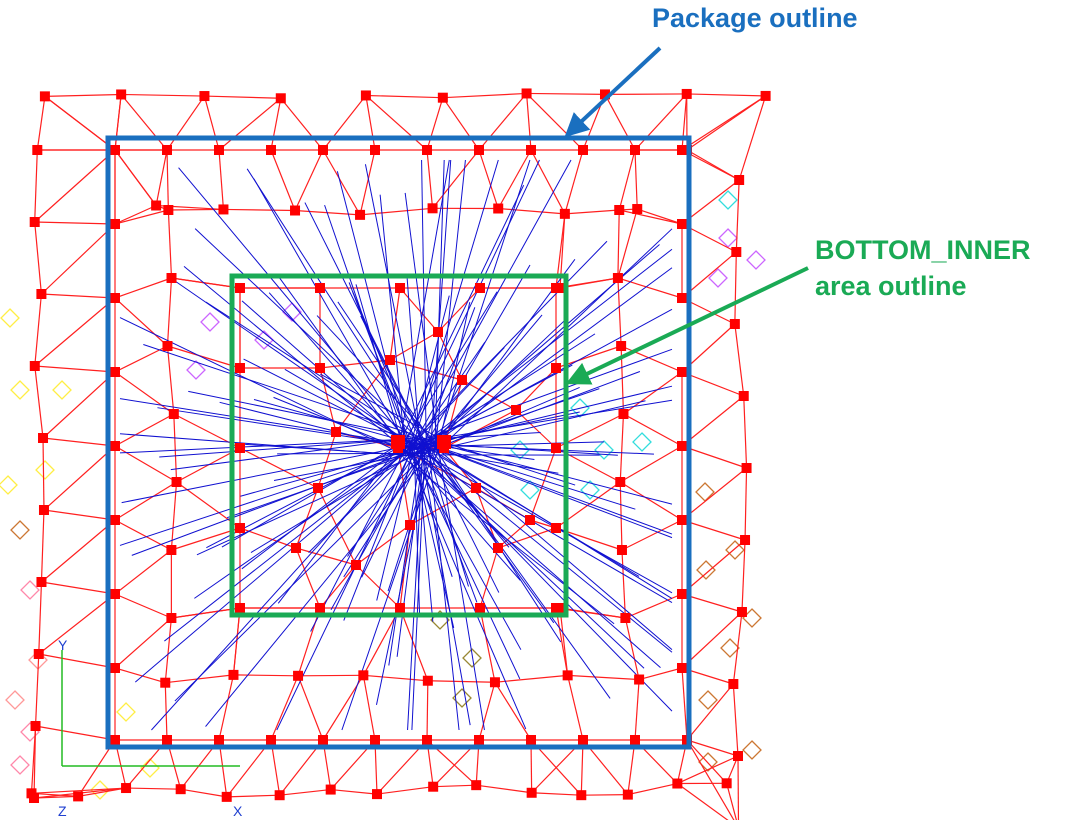  Describe the element at coordinates (398, 442) in the screenshot. I see `center-node` at that location.